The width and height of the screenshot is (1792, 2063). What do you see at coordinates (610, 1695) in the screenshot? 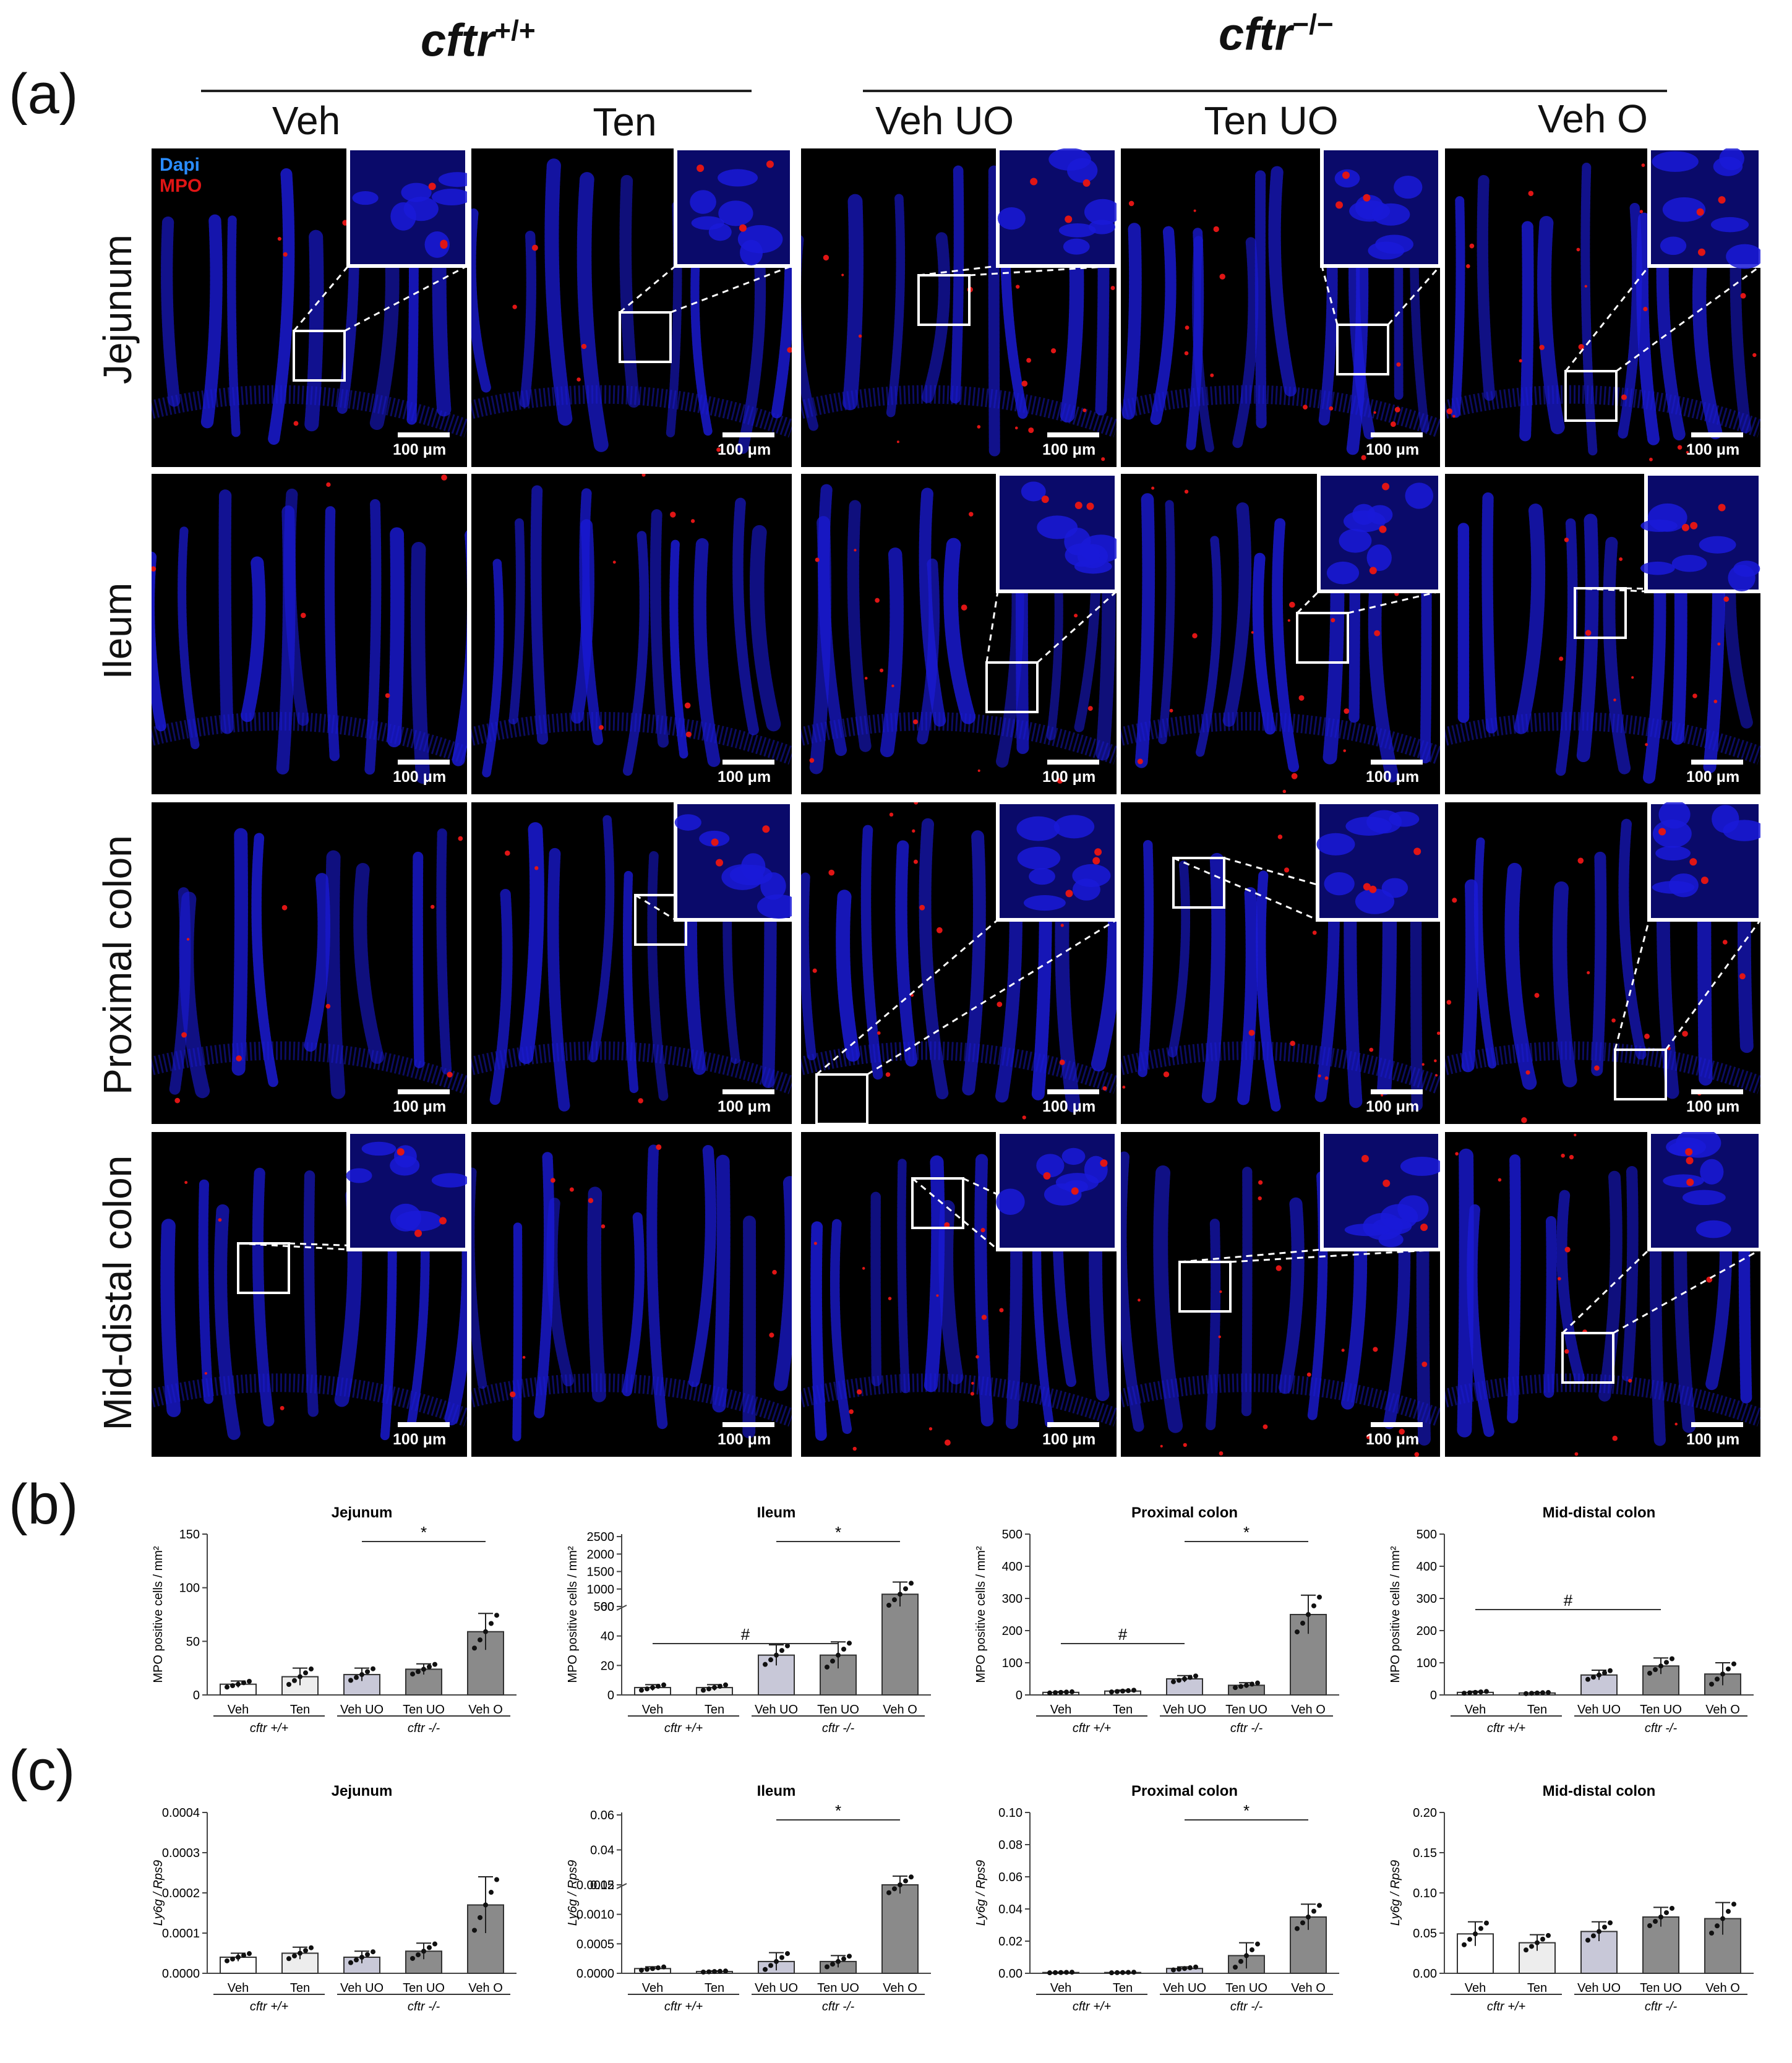
I see `y-tick-label: 0` at bounding box center [610, 1695].